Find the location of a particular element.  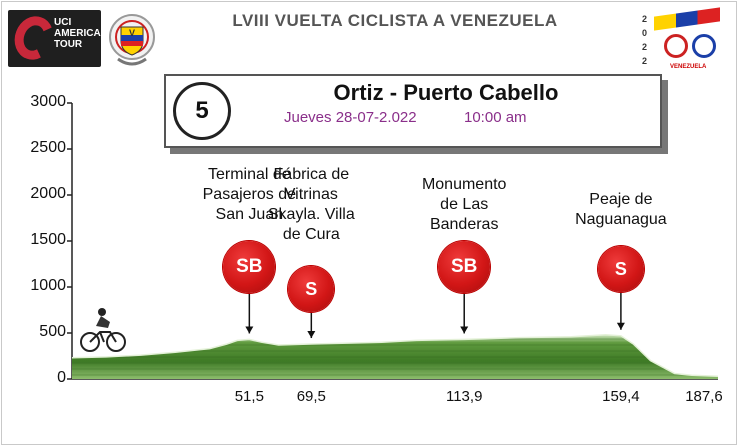

x-tick-label: 113,9 is located at coordinates (464, 396).